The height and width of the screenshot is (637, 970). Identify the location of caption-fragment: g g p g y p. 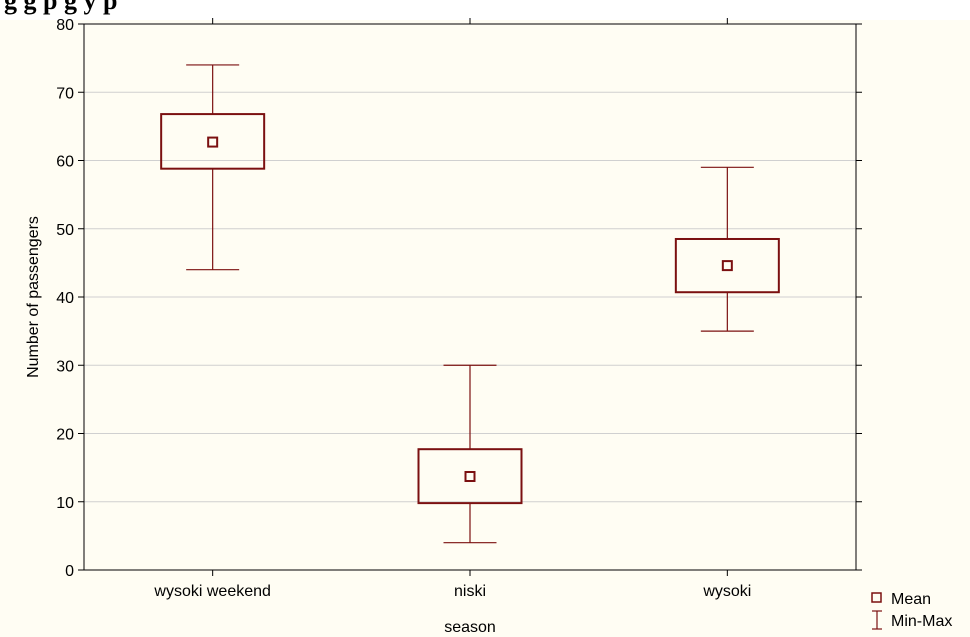
(61, 7).